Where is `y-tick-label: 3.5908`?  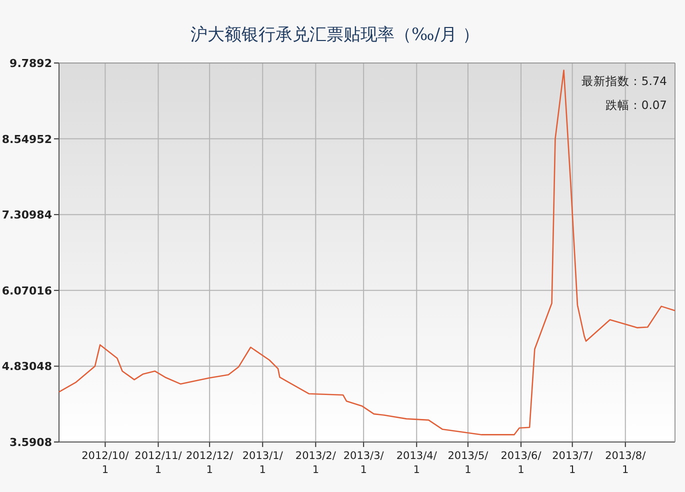
y-tick-label: 3.5908 is located at coordinates (31, 442).